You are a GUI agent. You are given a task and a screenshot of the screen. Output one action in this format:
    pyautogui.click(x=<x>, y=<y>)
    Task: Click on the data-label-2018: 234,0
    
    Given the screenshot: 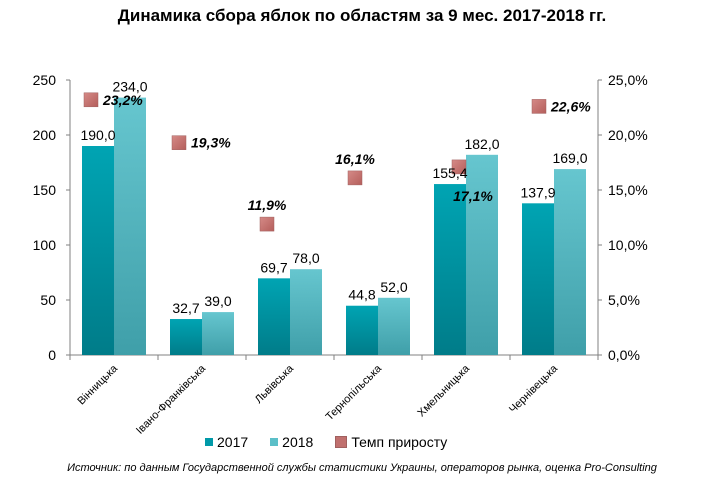 What is the action you would take?
    pyautogui.click(x=129, y=87)
    